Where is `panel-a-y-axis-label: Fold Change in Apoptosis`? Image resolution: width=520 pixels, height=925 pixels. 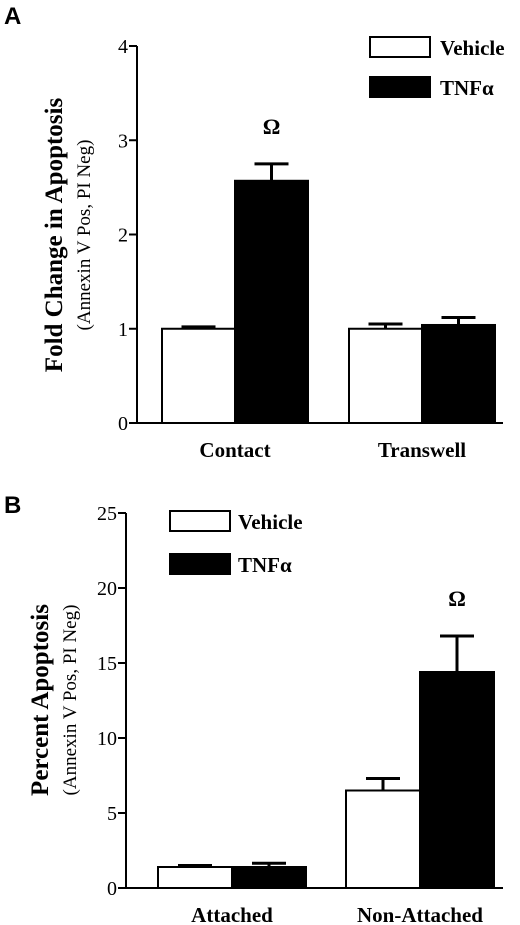
panel-a-y-axis-label: Fold Change in Apoptosis is located at coordinates (54, 235).